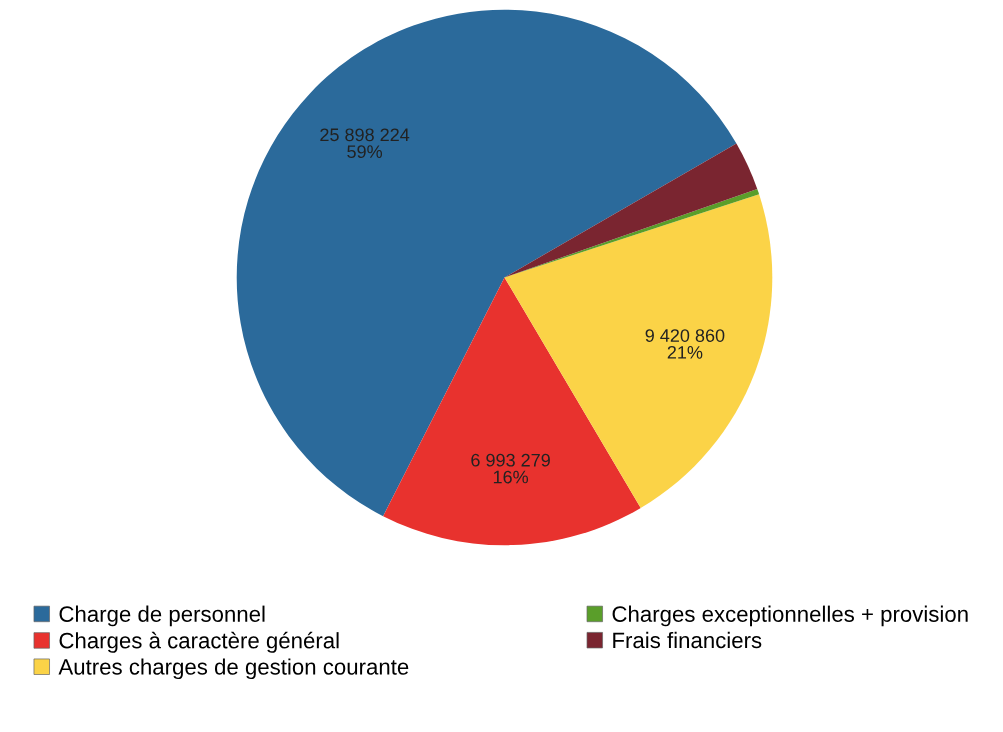  I want to click on legend-label: Autres charges de gestion courante, so click(233, 669).